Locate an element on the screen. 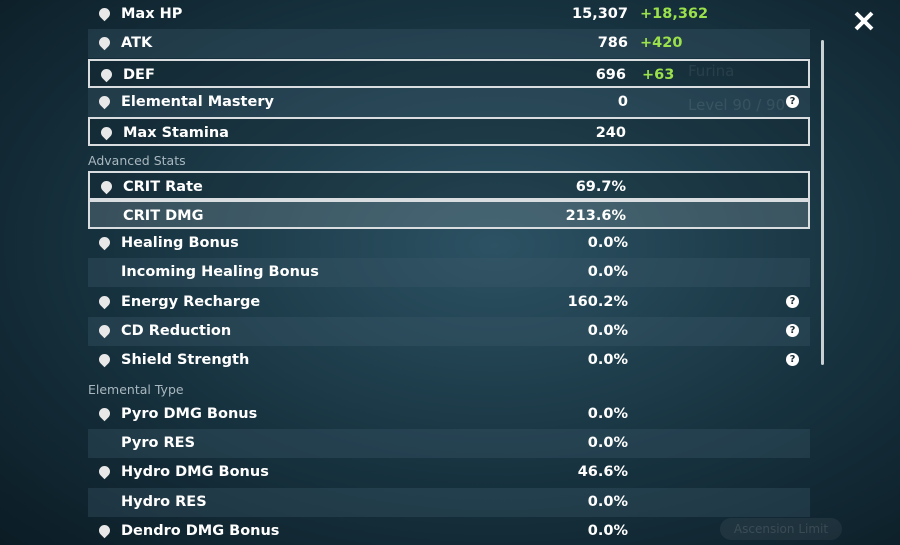  stat-row: ATK 786 +420 is located at coordinates (449, 44).